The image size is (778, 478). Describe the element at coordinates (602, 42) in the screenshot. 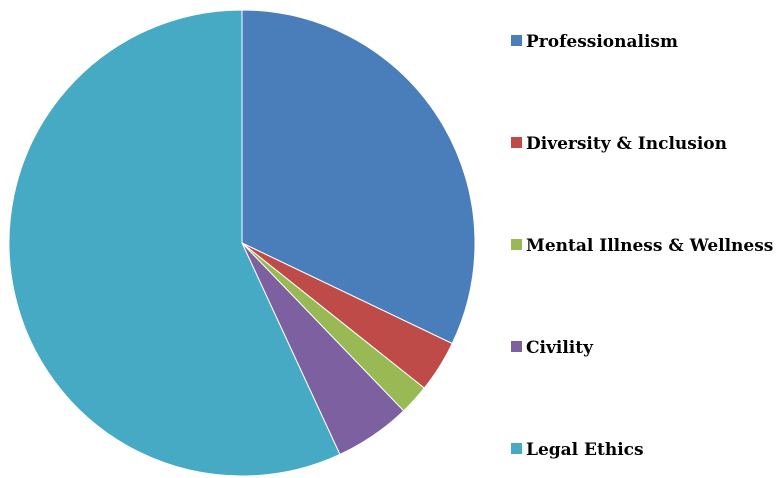

I see `legend-label: Professionalism` at that location.